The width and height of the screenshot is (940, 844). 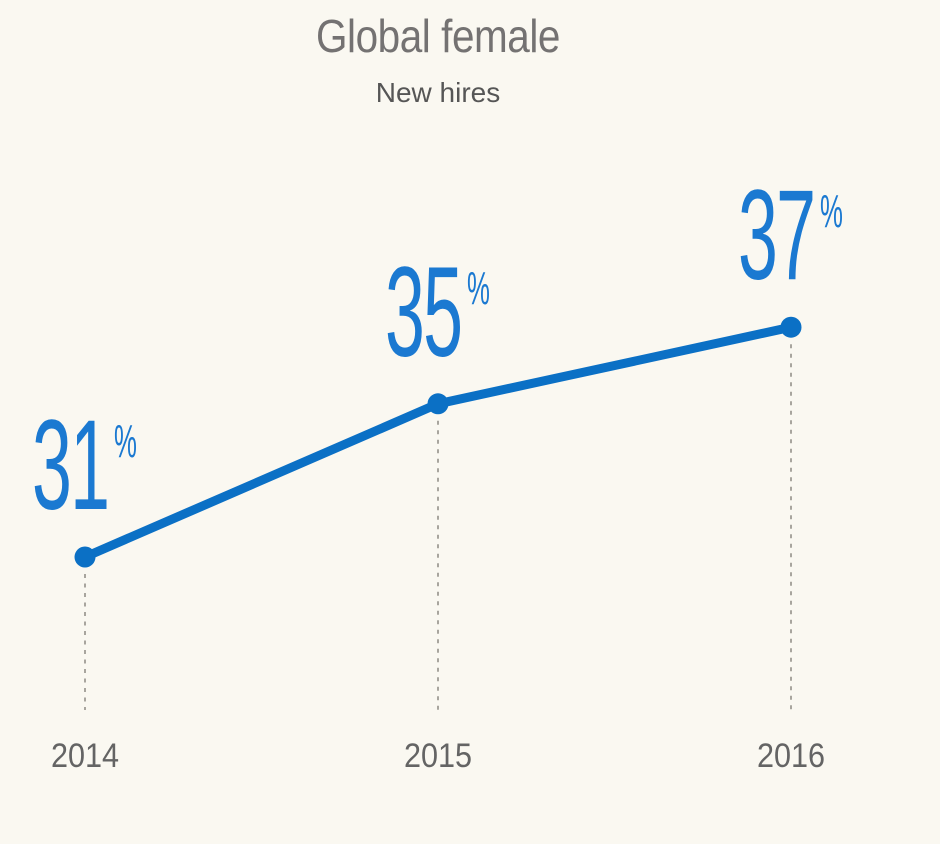 What do you see at coordinates (438, 36) in the screenshot?
I see `chart-title: Global female` at bounding box center [438, 36].